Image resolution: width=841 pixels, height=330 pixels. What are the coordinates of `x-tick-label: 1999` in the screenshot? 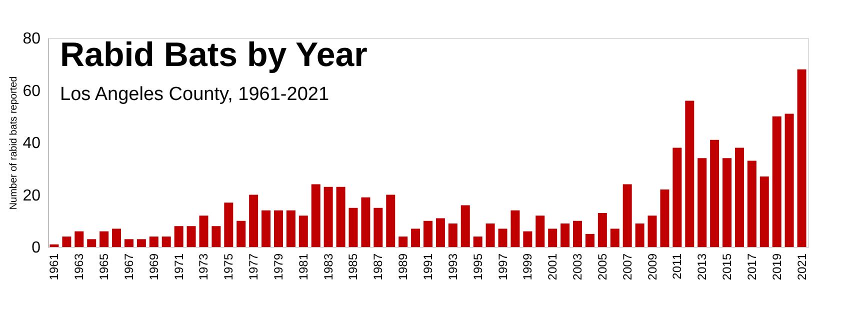 It's located at (527, 266).